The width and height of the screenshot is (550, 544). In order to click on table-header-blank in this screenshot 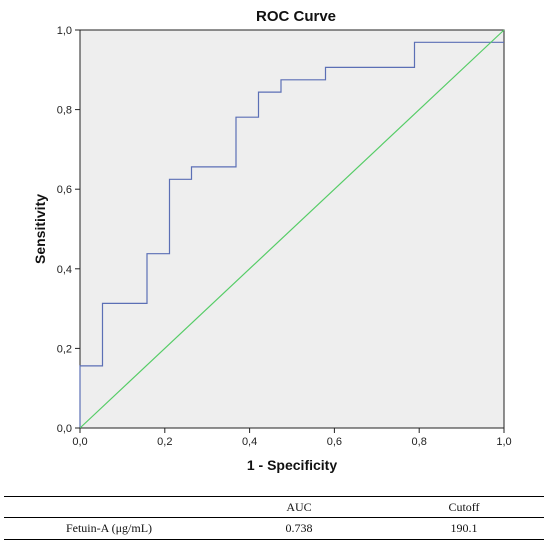, I will do `click(109, 507)`.